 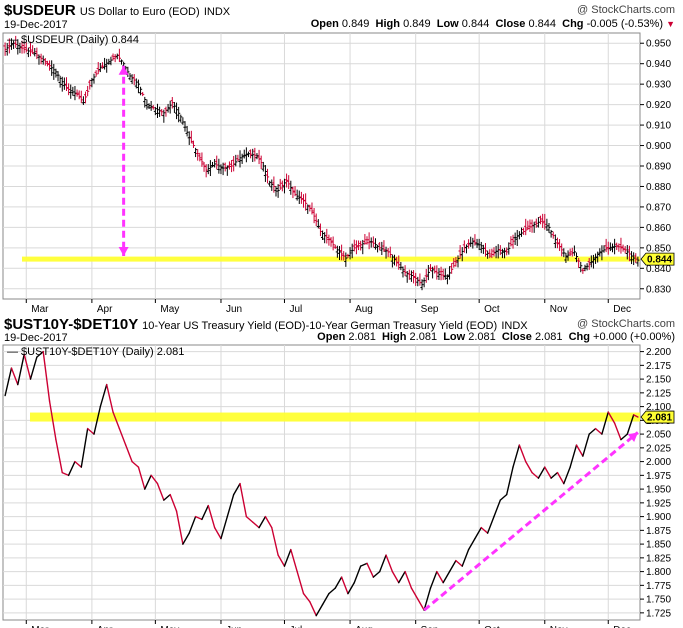 I want to click on trend-arrow-head, so click(x=632, y=437).